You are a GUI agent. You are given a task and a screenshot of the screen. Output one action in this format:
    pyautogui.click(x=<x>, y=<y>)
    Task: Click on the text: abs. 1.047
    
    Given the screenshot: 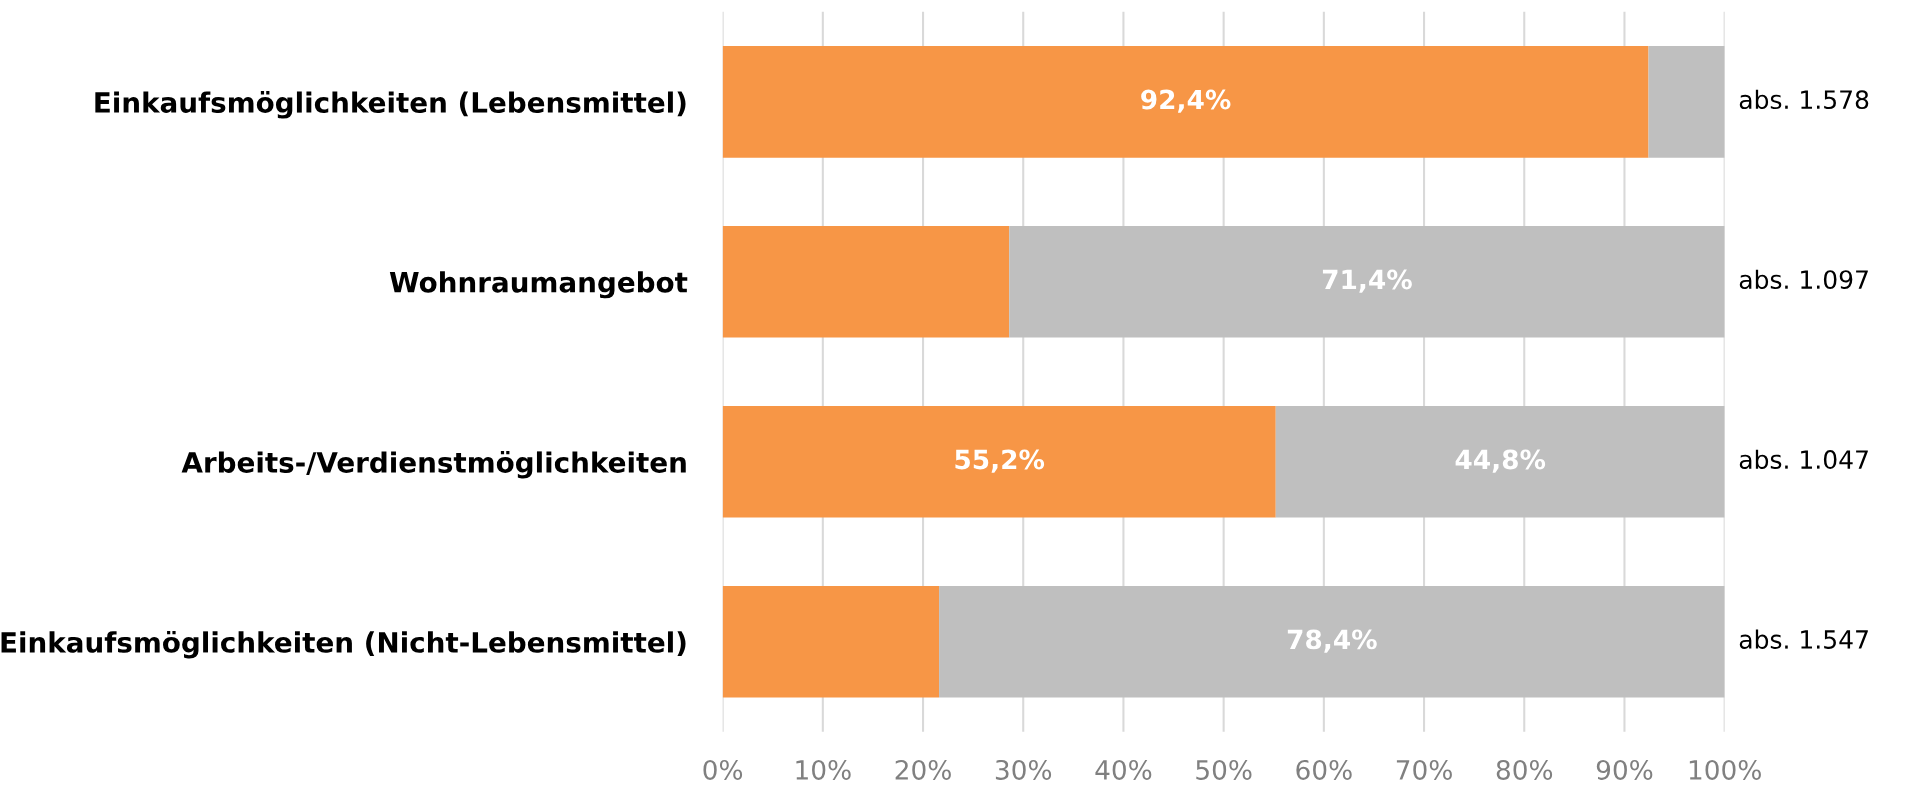 What is the action you would take?
    pyautogui.click(x=1803, y=459)
    